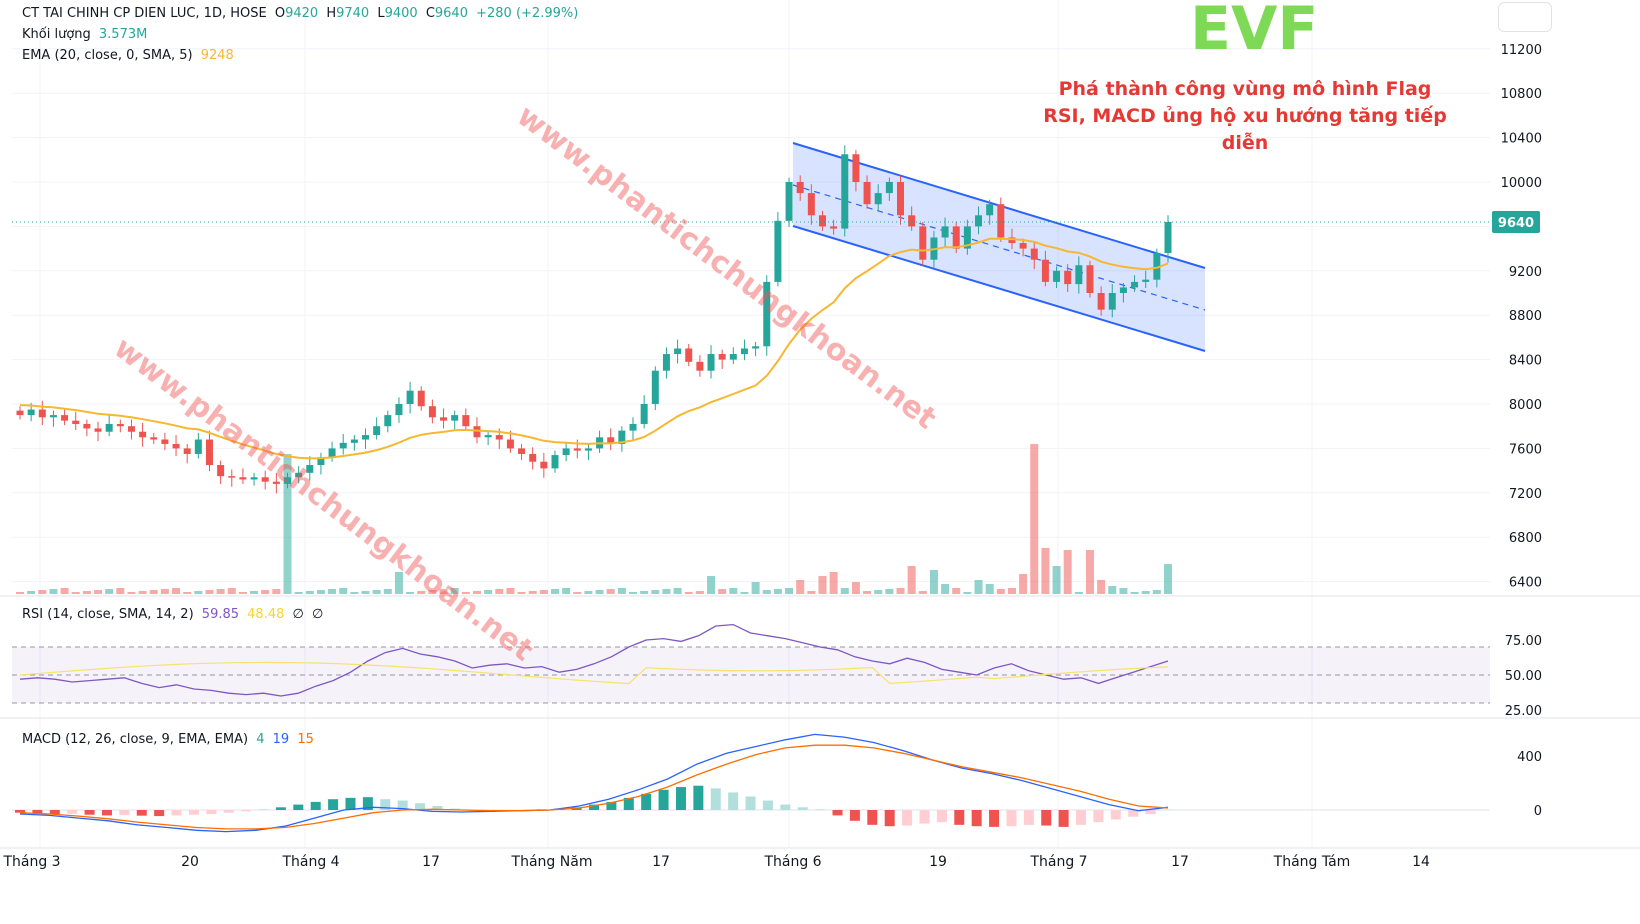 The width and height of the screenshot is (1640, 924). Describe the element at coordinates (217, 55) in the screenshot. I see `ema-value: 9248` at that location.